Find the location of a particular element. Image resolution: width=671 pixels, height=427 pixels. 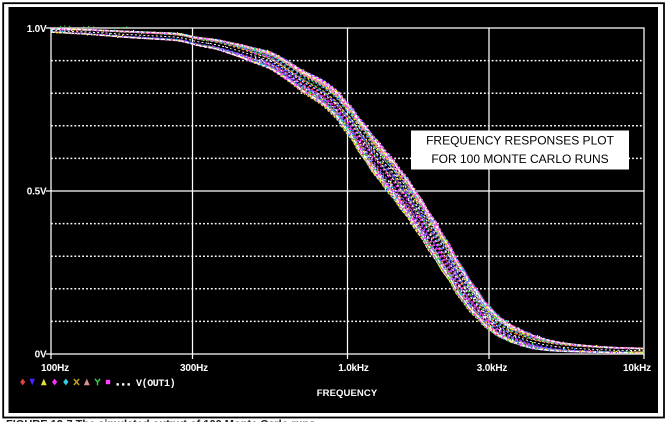

svg-text: 1.0V is located at coordinates (37, 29).